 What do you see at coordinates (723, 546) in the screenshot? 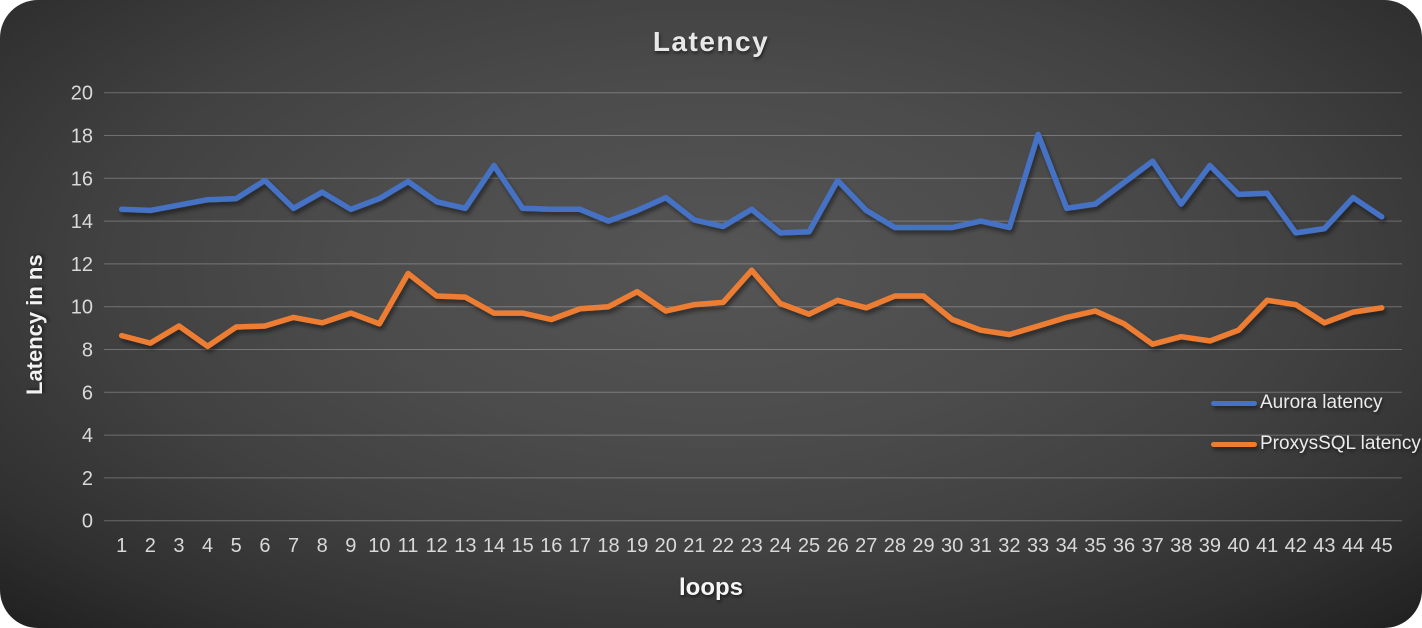
I see `x-tick-label: 22` at bounding box center [723, 546].